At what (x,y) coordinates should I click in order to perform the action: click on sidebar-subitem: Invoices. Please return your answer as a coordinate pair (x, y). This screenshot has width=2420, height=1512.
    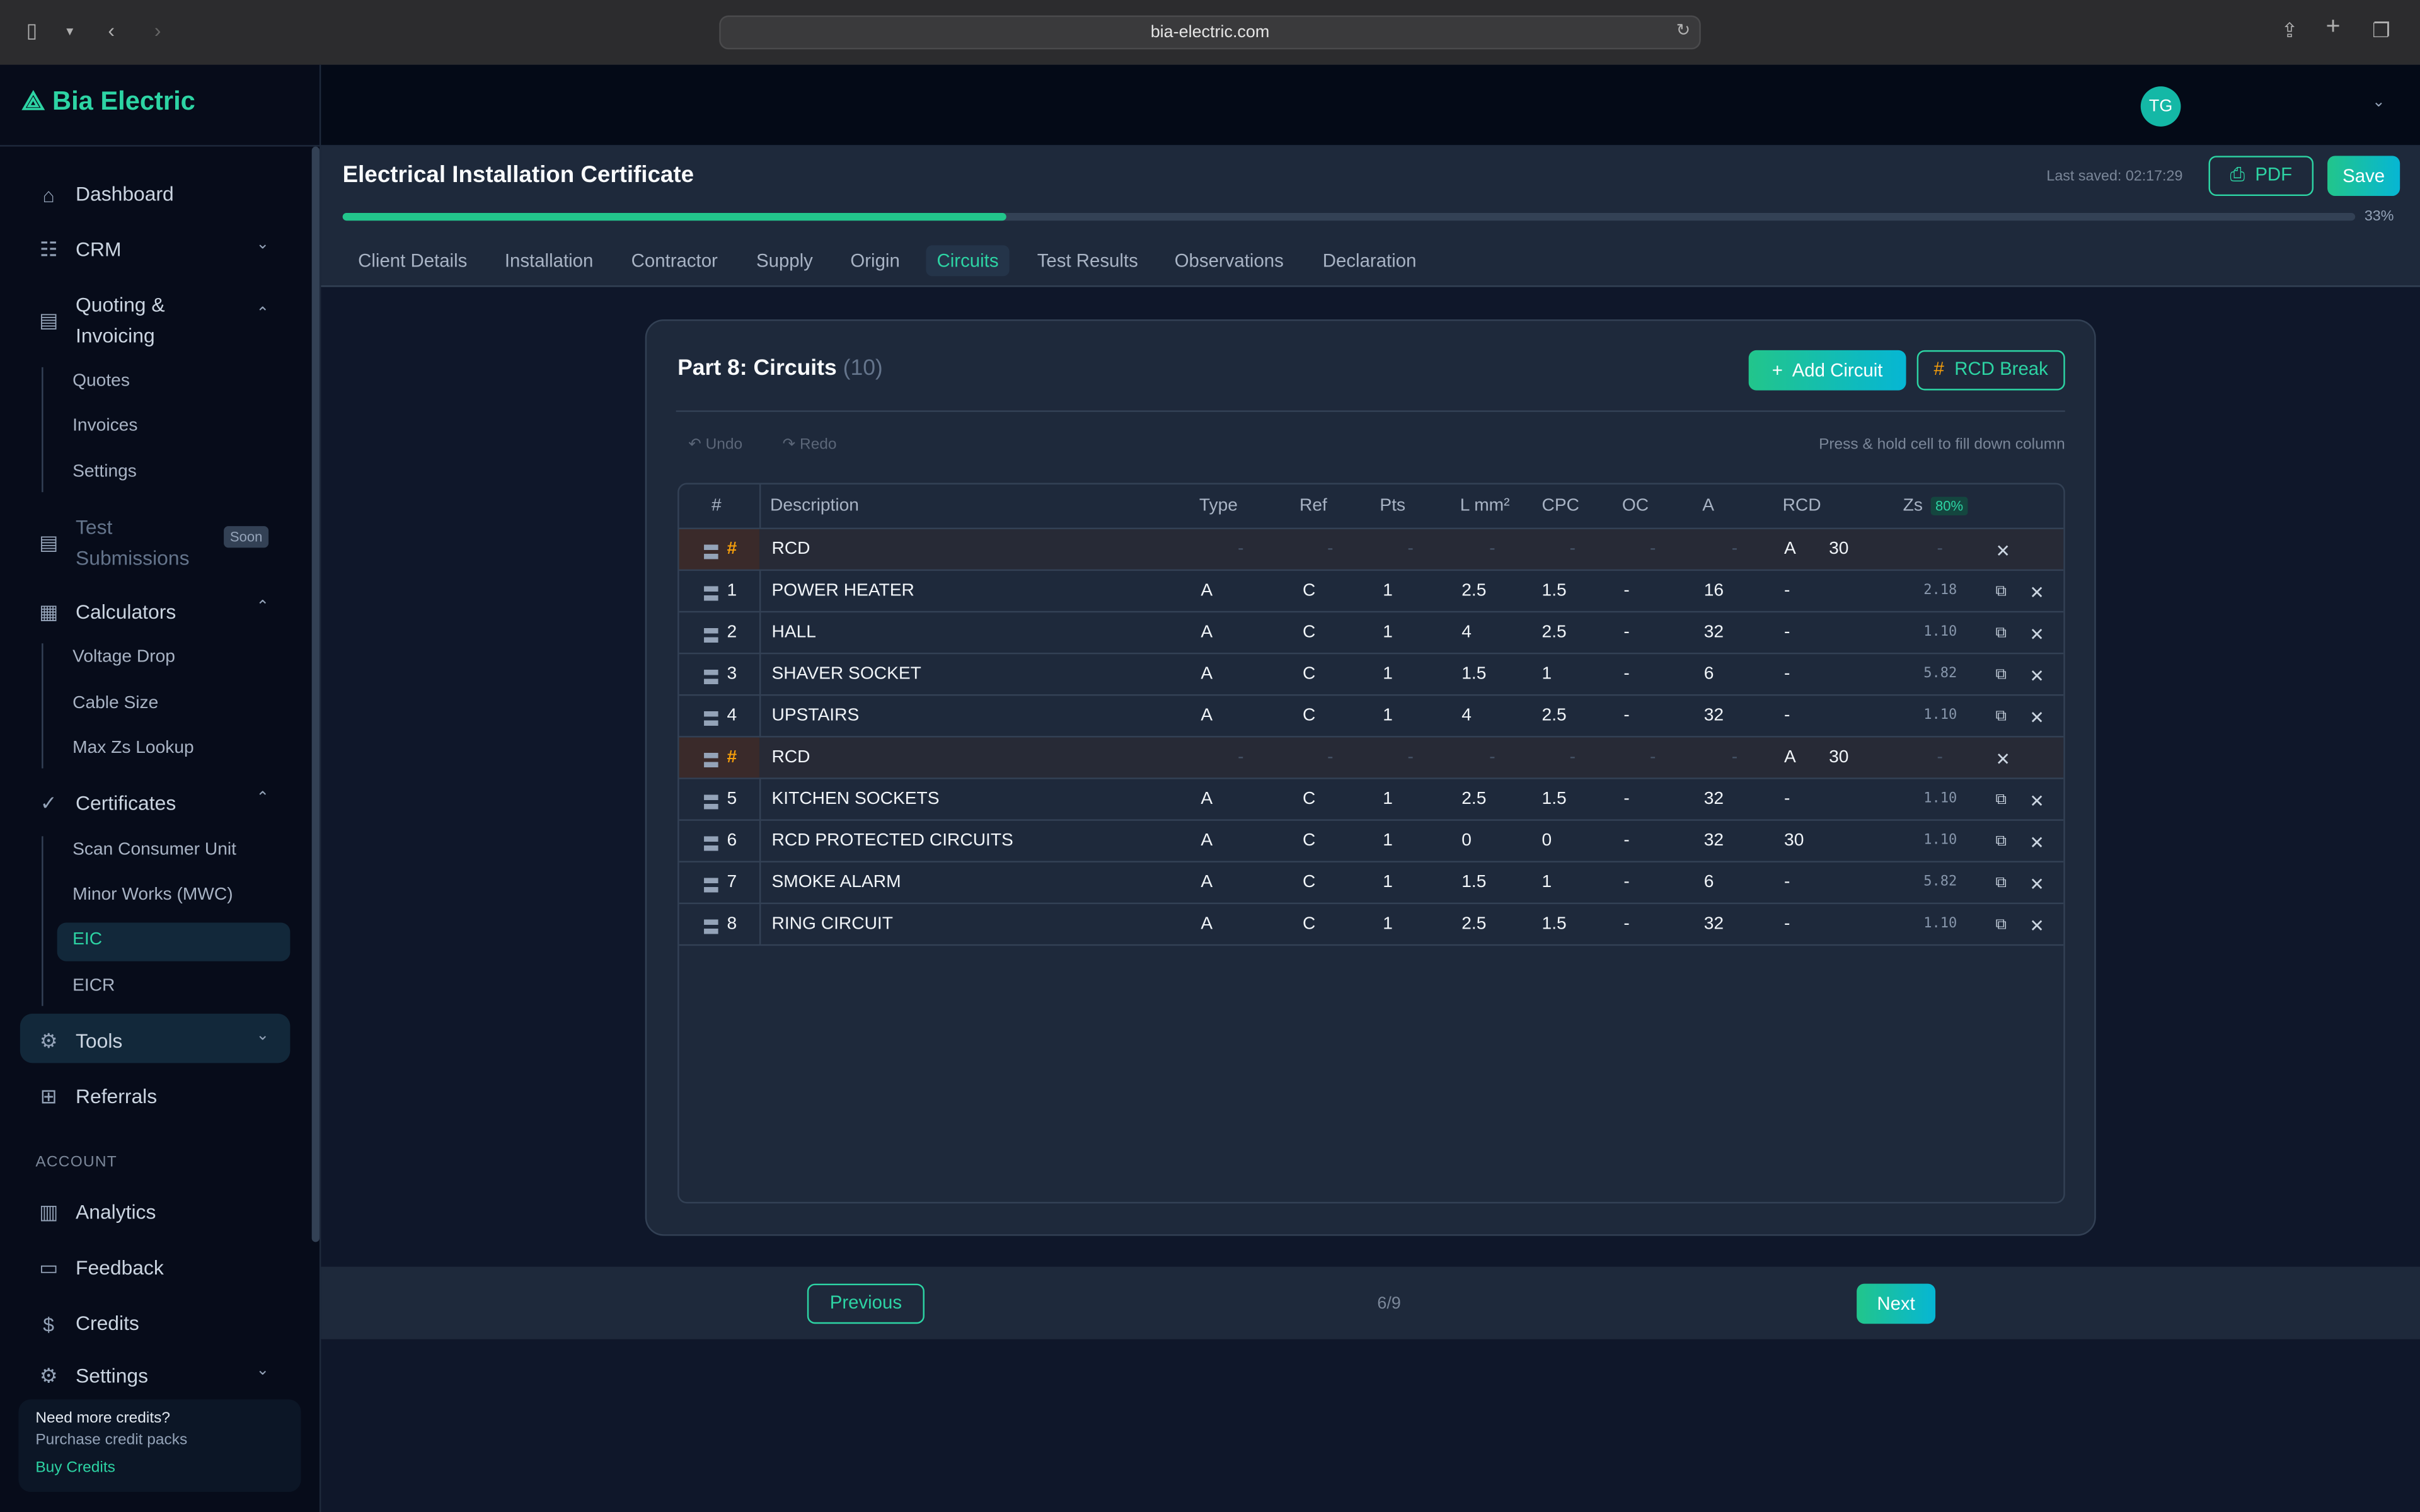
    Looking at the image, I should click on (105, 425).